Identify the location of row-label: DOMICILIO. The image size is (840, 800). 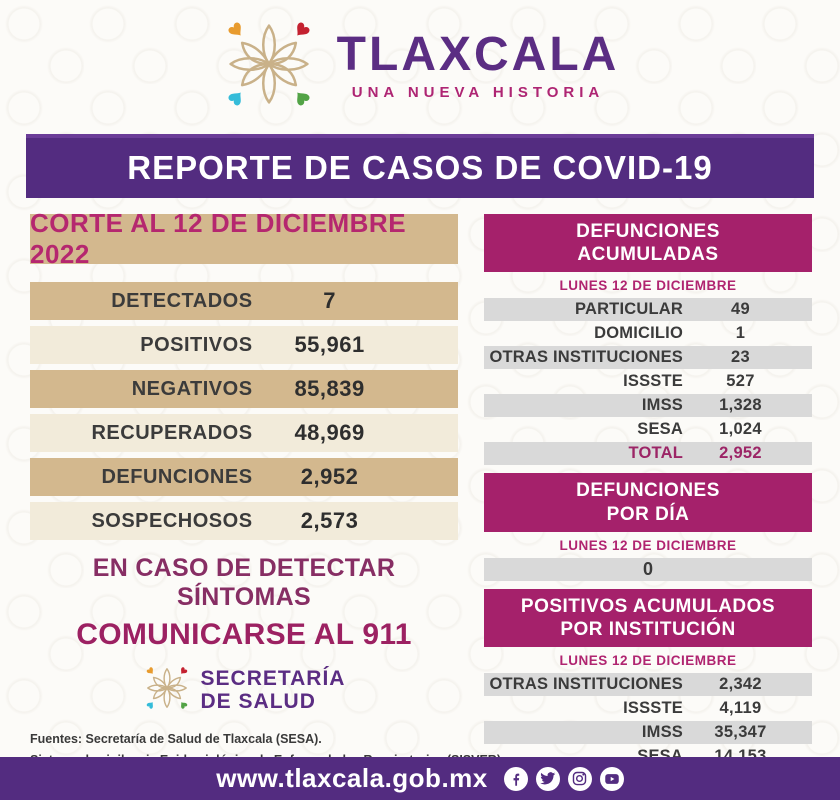
(638, 333).